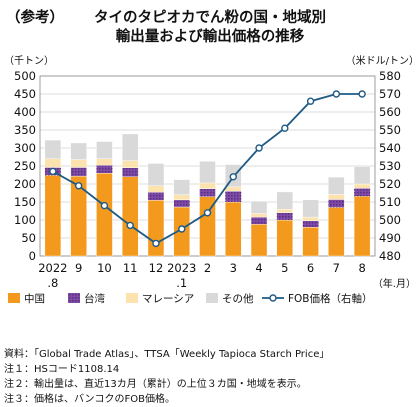 The width and height of the screenshot is (420, 407). What do you see at coordinates (361, 268) in the screenshot?
I see `x-tick-label: 8` at bounding box center [361, 268].